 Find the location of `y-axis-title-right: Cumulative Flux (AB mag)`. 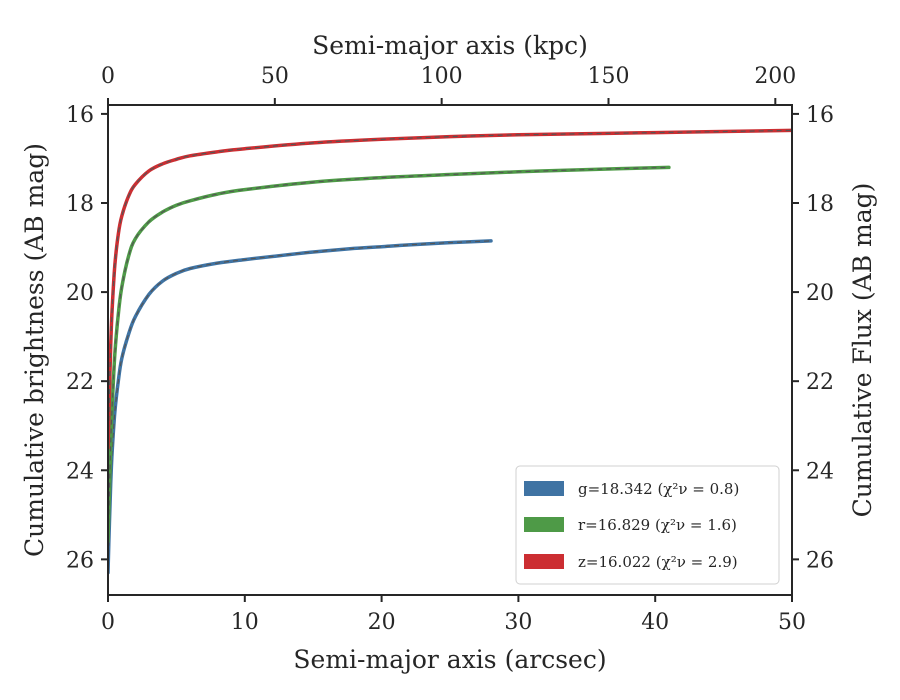

y-axis-title-right: Cumulative Flux (AB mag) is located at coordinates (862, 350).